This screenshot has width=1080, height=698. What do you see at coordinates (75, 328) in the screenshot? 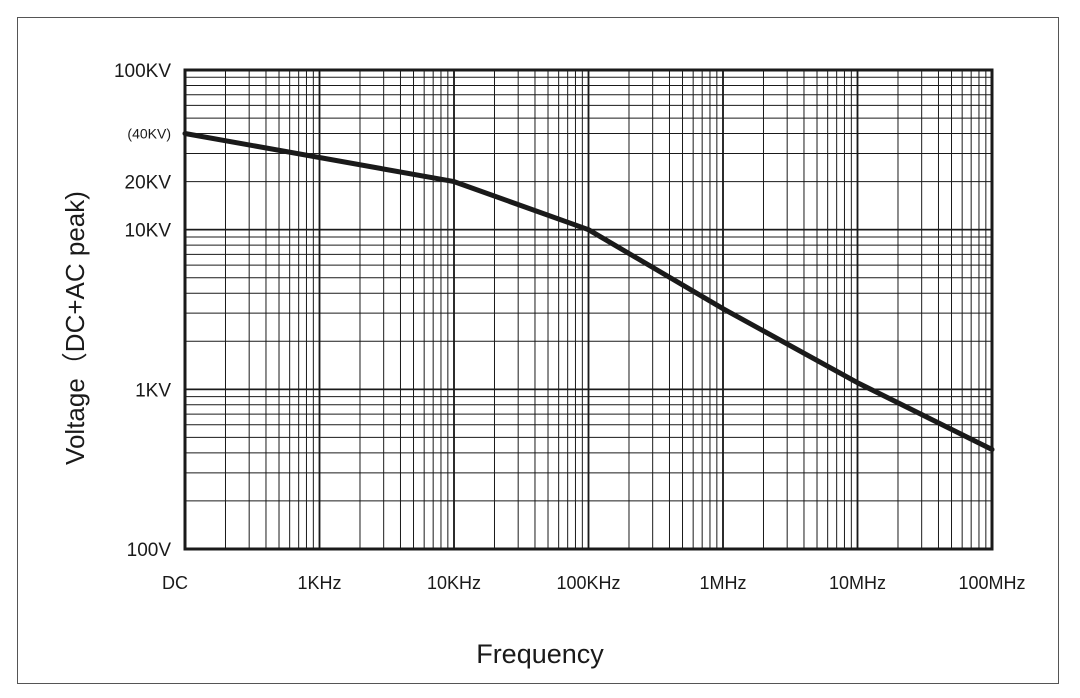
I see `y-axis-label: Voltage（DC+AC peak)` at bounding box center [75, 328].